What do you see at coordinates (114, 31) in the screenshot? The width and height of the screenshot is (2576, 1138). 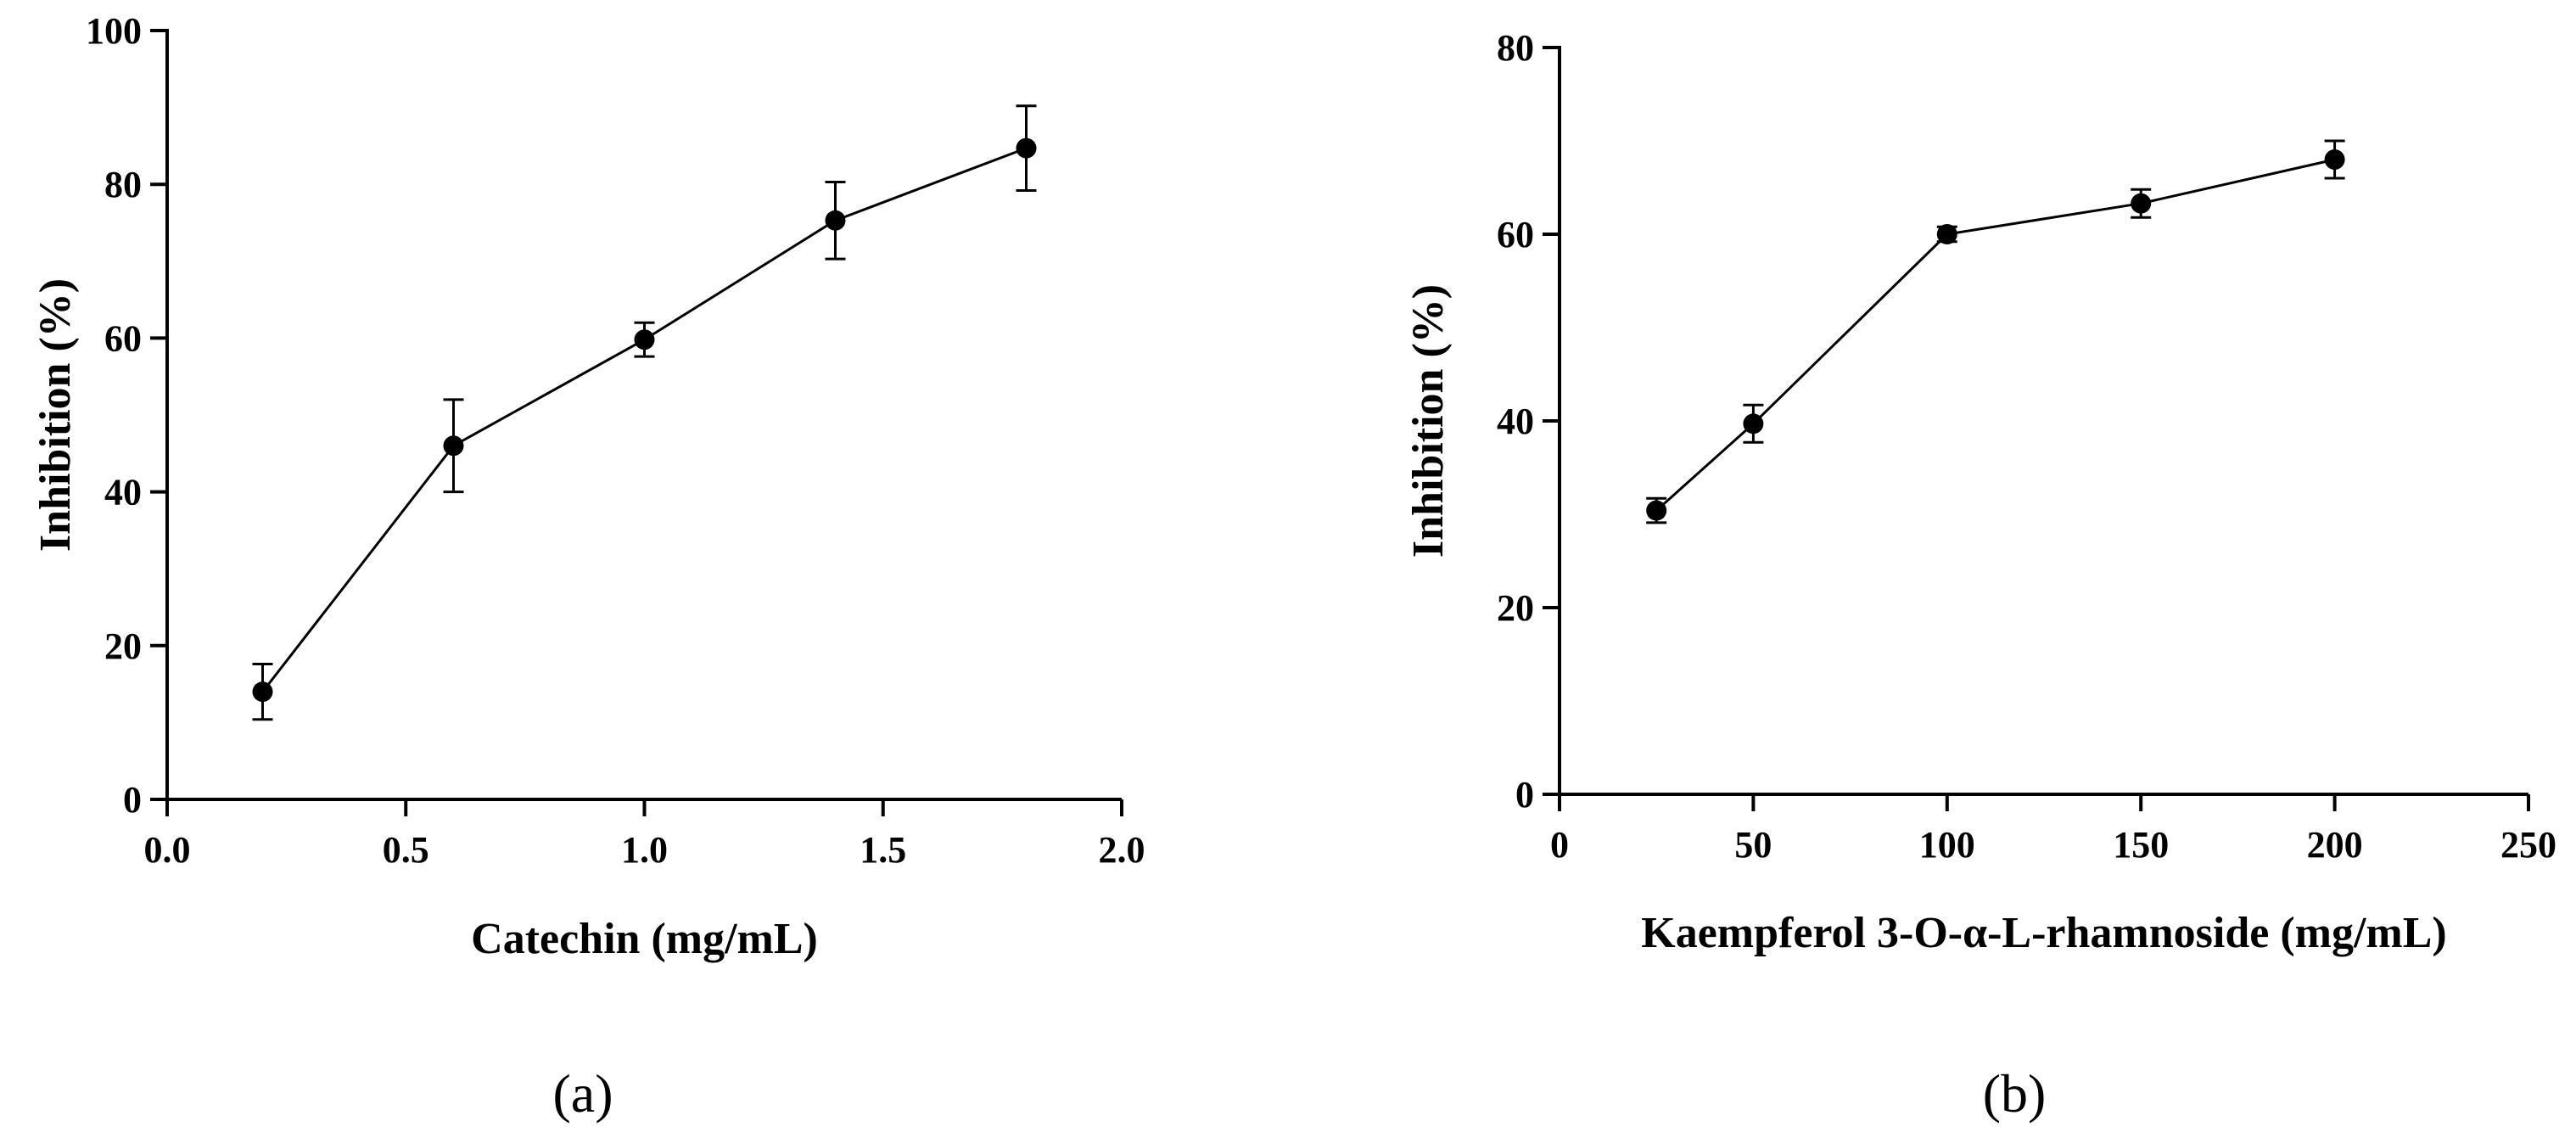 I see `y-tick-label: 100` at bounding box center [114, 31].